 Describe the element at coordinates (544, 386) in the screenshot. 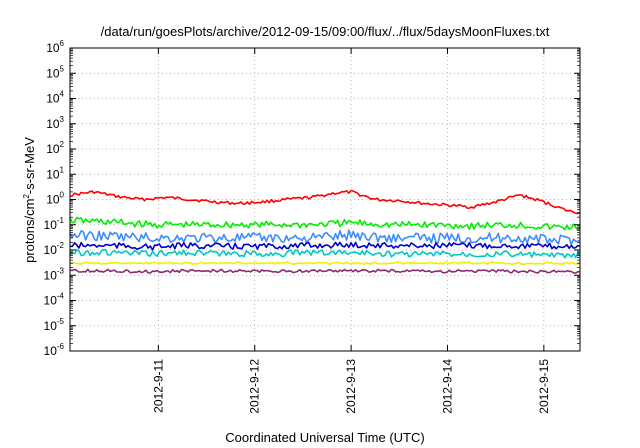

I see `x-tick-label: 2012-9-15` at that location.